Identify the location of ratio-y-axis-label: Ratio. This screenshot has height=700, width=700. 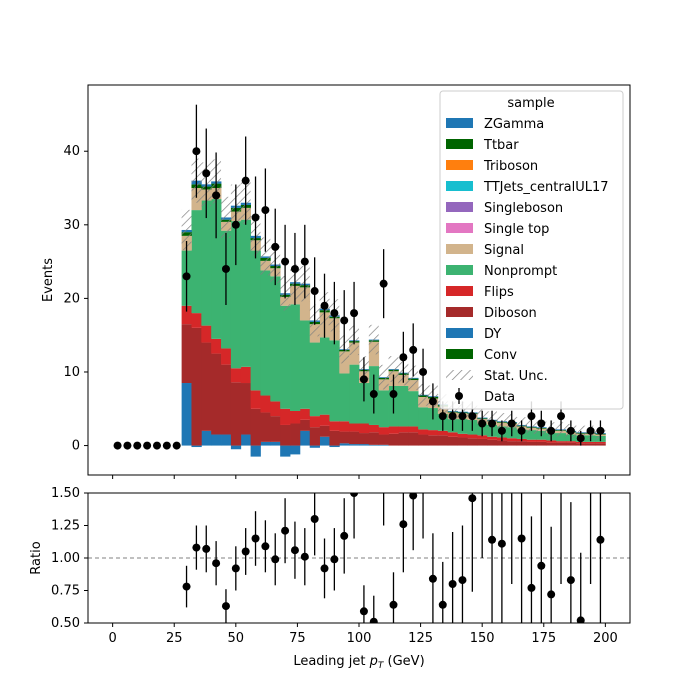
(36, 557).